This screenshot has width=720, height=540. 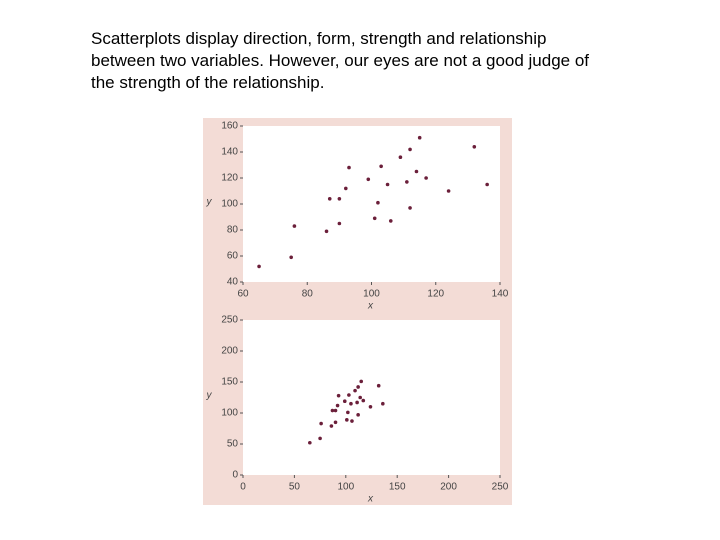 I want to click on y-tick-label: 160, so click(x=229, y=126).